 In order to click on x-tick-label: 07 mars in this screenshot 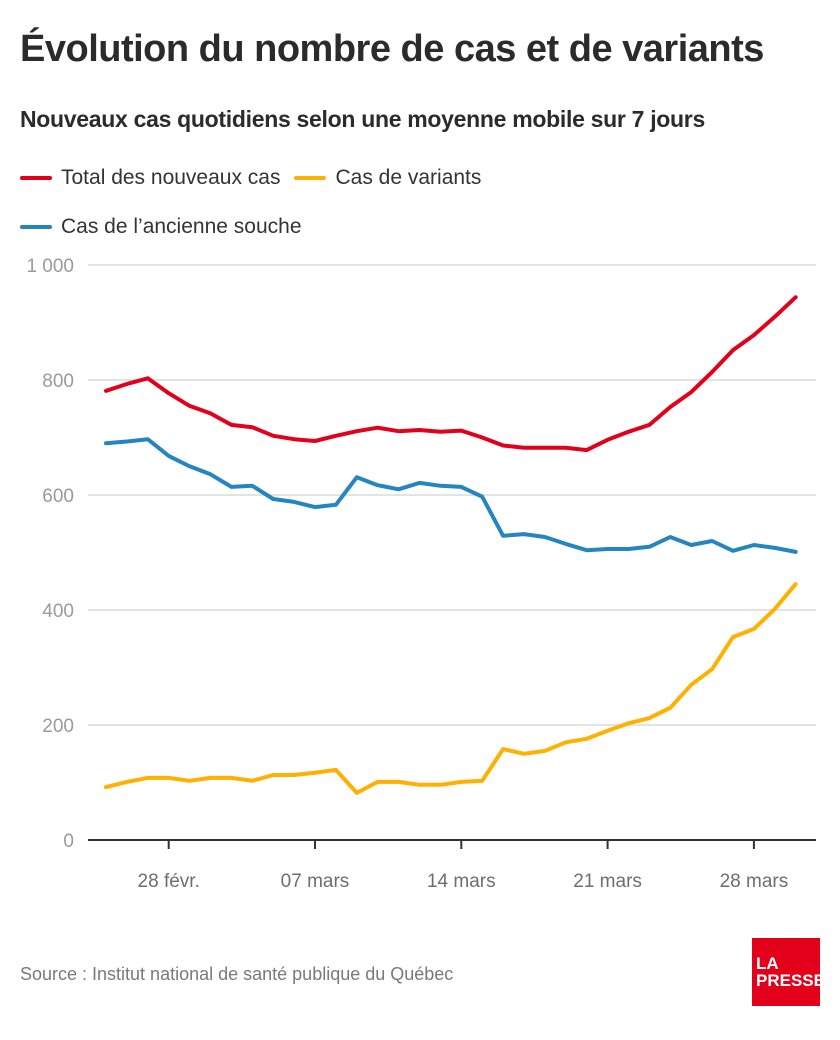, I will do `click(315, 881)`.